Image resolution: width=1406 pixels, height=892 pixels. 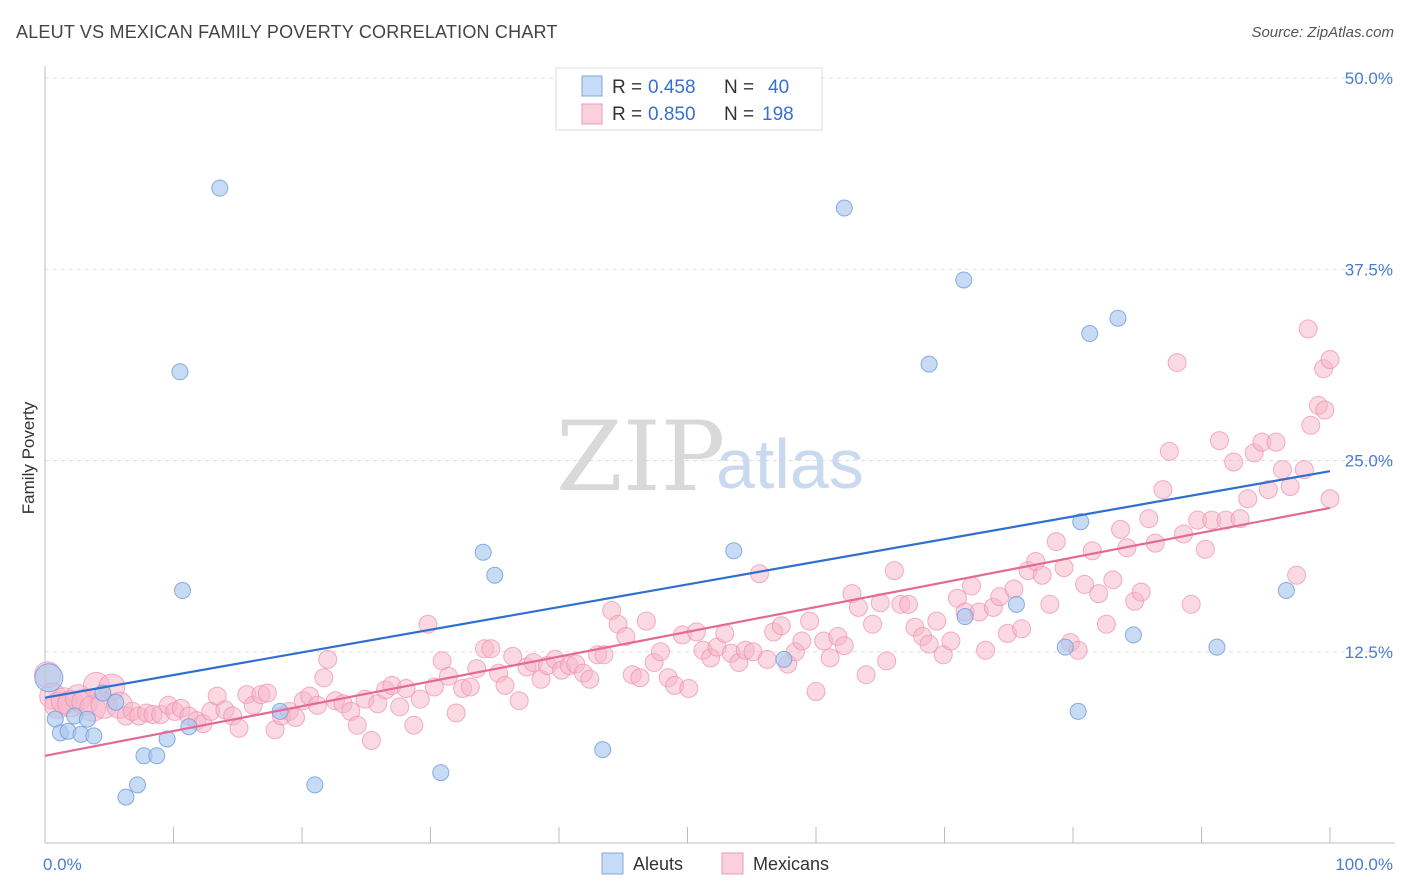 What do you see at coordinates (715, 863) in the screenshot?
I see `series-legend: Aleuts Mexicans` at bounding box center [715, 863].